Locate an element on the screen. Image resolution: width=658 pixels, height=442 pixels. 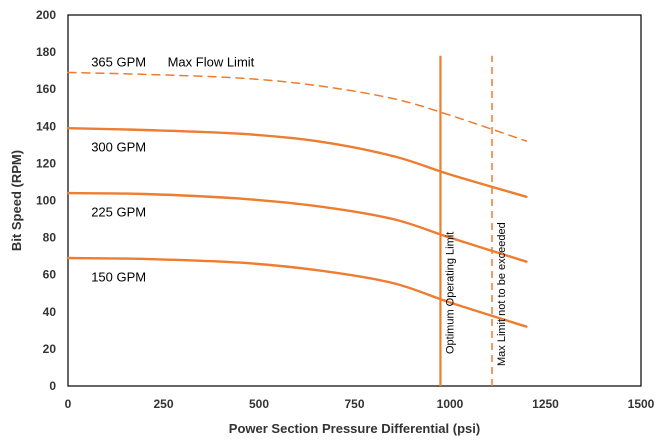
y-tick-label: 180 is located at coordinates (46, 52).